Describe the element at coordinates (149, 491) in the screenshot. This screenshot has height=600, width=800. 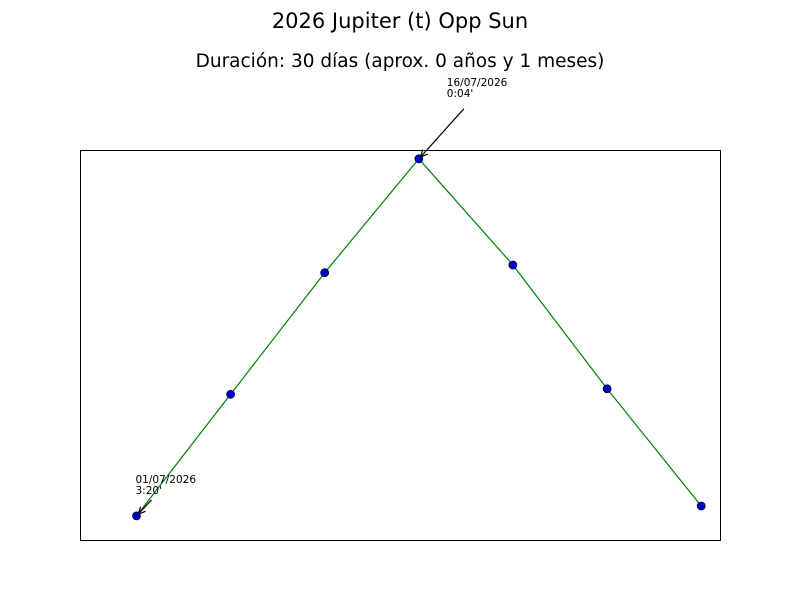
I see `annotation-value-label: 3:20'` at that location.